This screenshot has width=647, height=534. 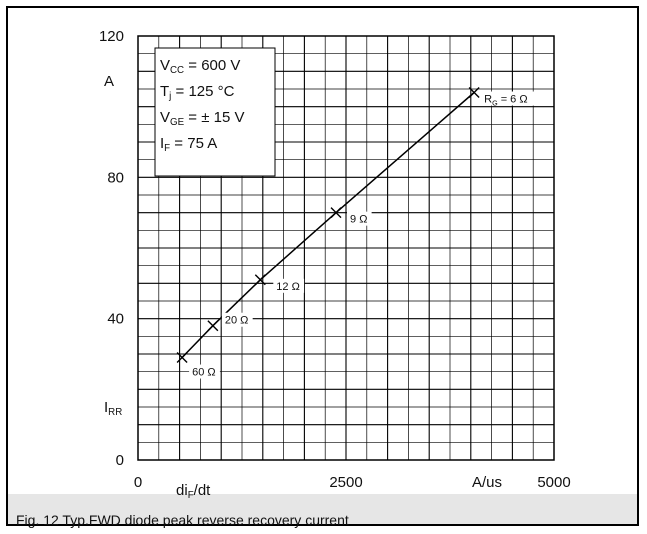 I want to click on point-label: 9 Ω, so click(x=358, y=220).